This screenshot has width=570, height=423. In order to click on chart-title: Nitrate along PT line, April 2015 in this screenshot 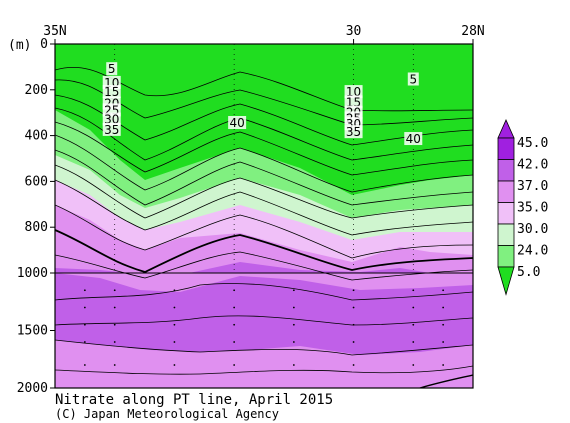, I will do `click(194, 400)`.